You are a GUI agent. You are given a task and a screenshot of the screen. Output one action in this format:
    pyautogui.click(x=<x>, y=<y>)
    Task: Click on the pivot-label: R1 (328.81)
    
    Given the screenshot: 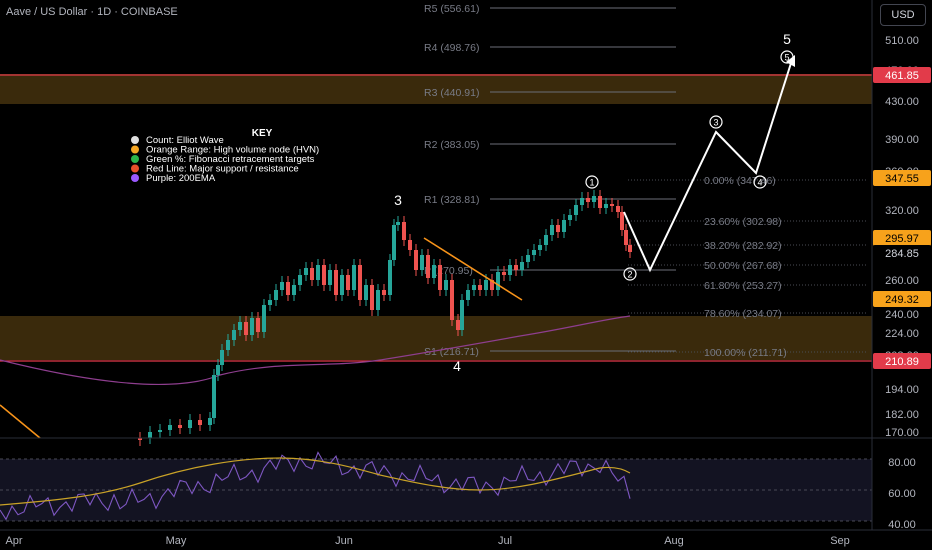 What is the action you would take?
    pyautogui.click(x=451, y=200)
    